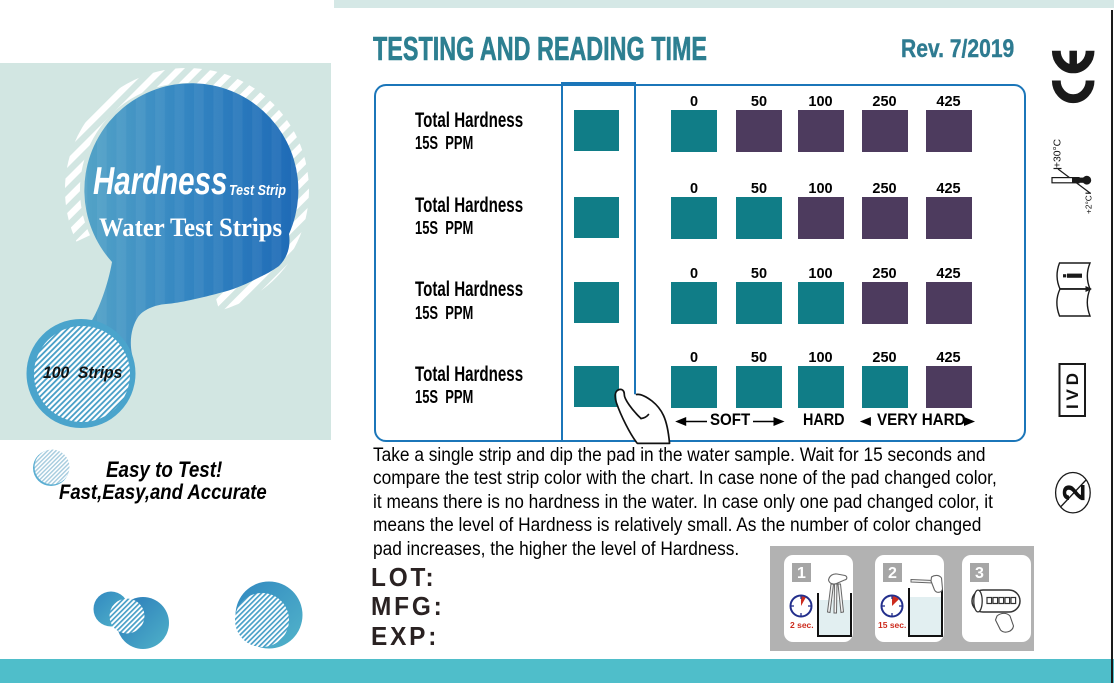 The image size is (1114, 683). I want to click on svg-text: IVD, so click(1072, 391).